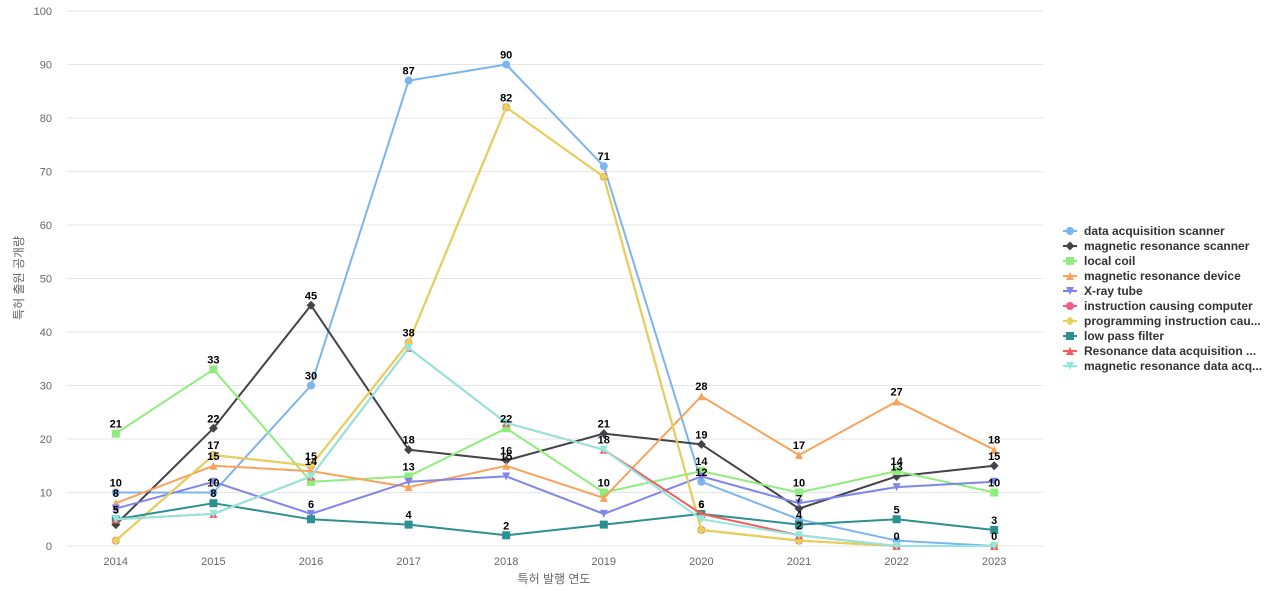  What do you see at coordinates (1167, 246) in the screenshot?
I see `legend-label: magnetic resonance scanner` at bounding box center [1167, 246].